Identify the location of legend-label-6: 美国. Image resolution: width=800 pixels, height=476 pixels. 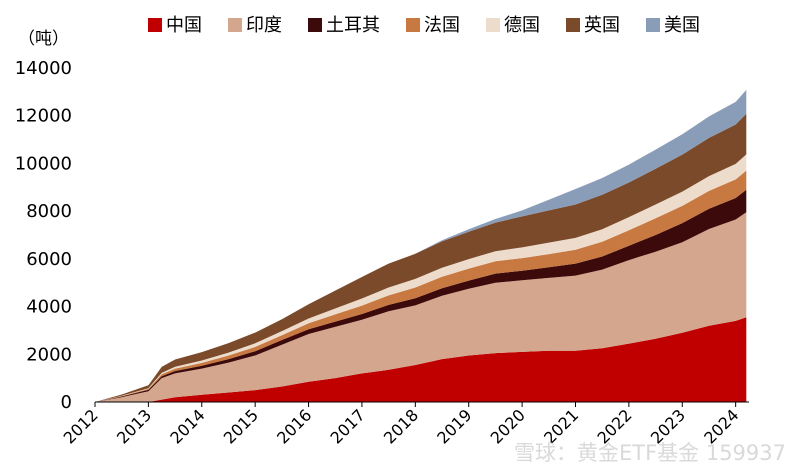
(682, 25).